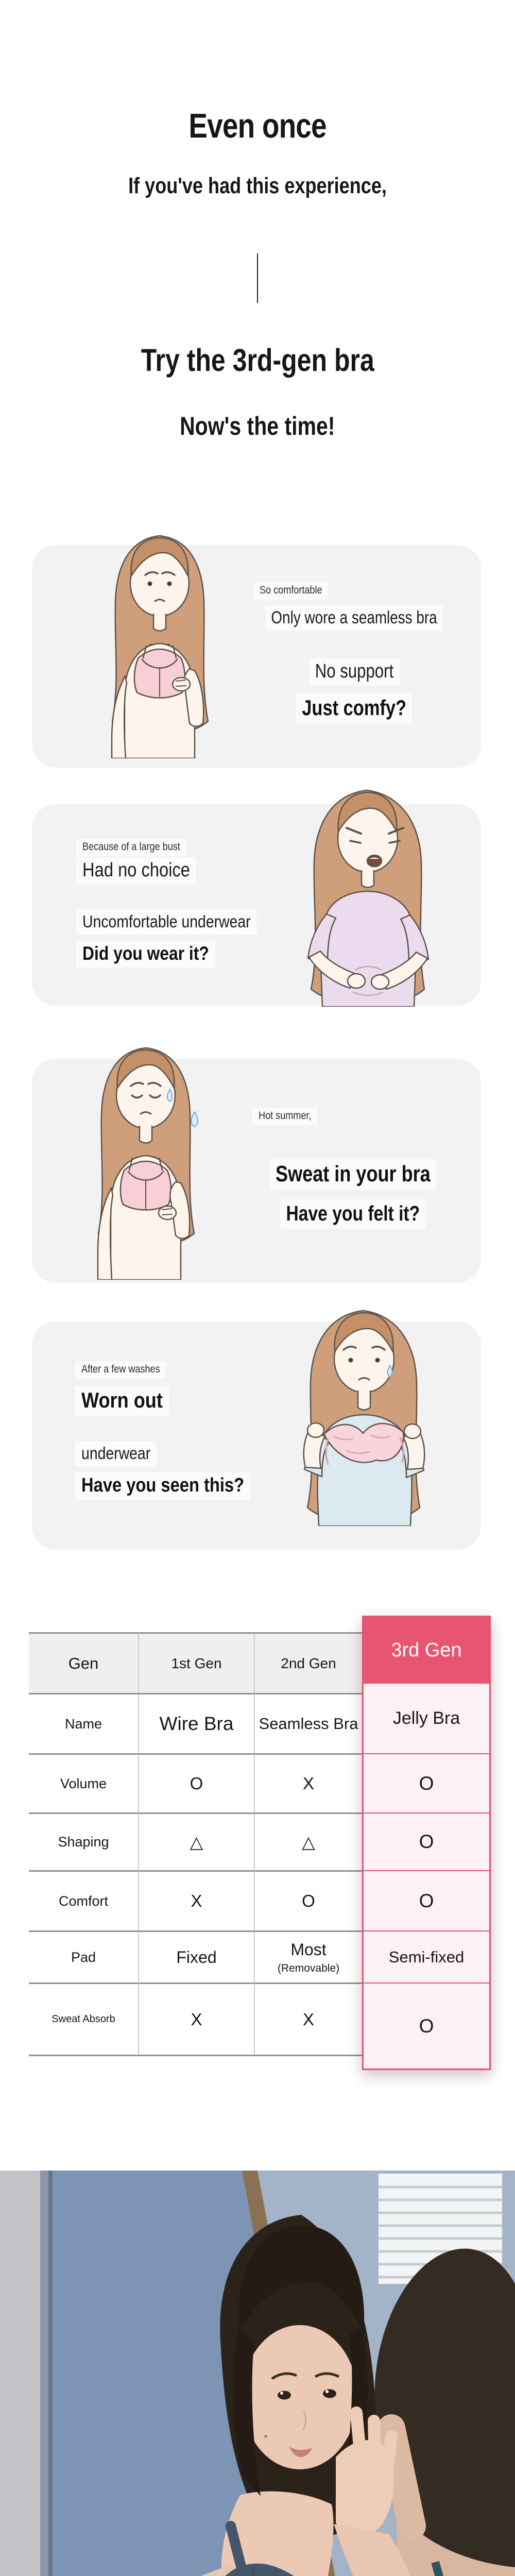  What do you see at coordinates (122, 1454) in the screenshot?
I see `card4-line2: underwear` at bounding box center [122, 1454].